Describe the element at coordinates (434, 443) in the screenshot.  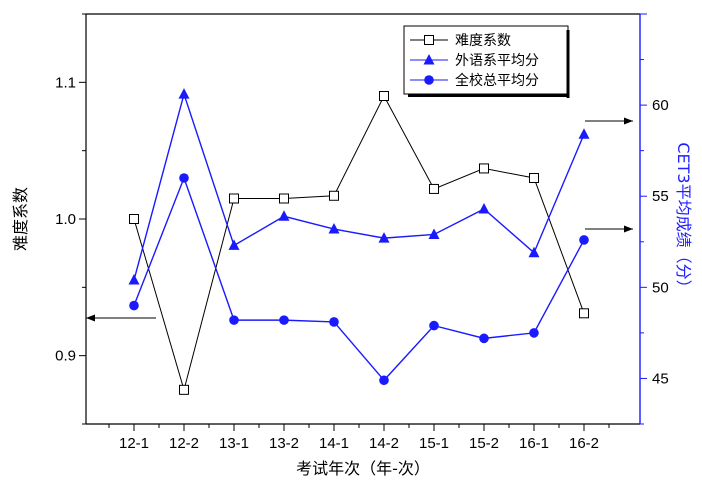
I see `x-tick-label: 15-1` at that location.